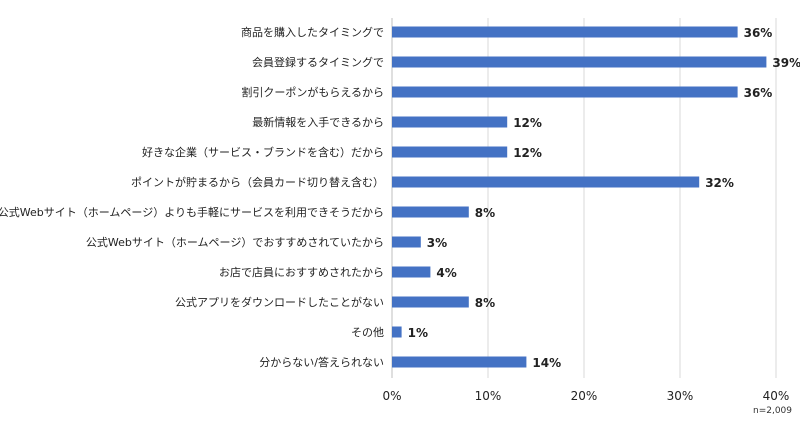 Image resolution: width=800 pixels, height=426 pixels. What do you see at coordinates (279, 302) in the screenshot?
I see `category-label: 公式アプリをダウンロードしたことがない` at bounding box center [279, 302].